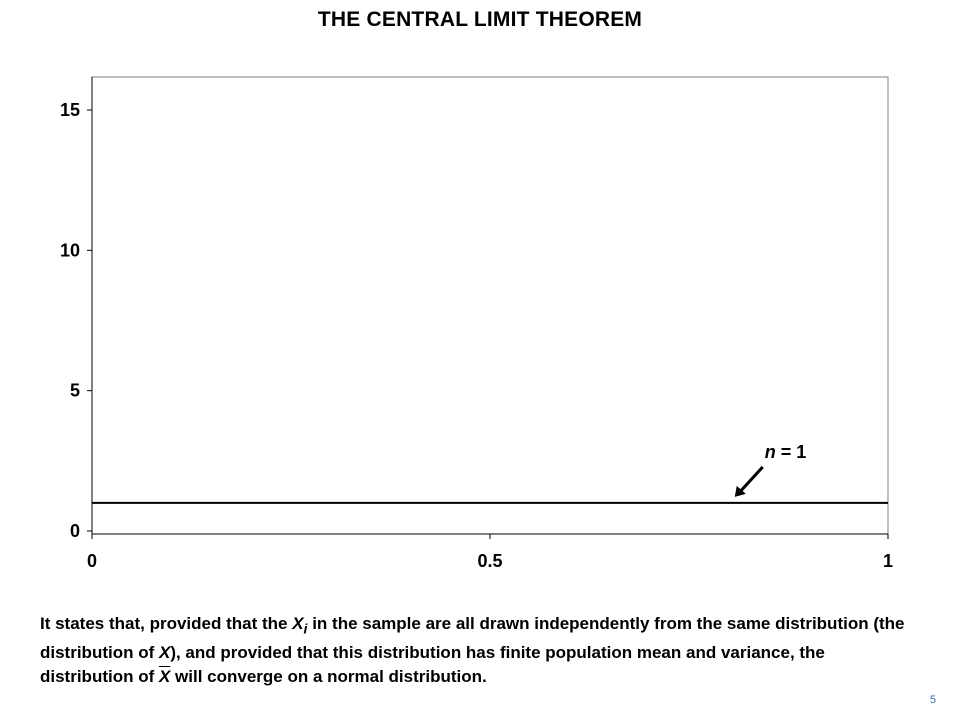 The width and height of the screenshot is (960, 720). Describe the element at coordinates (298, 623) in the screenshot. I see `caption-var-xi: X` at that location.